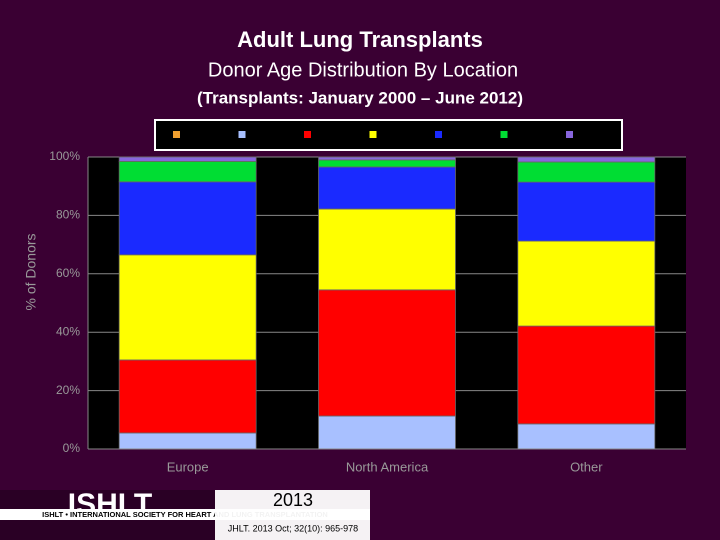 This screenshot has height=540, width=720. Describe the element at coordinates (72, 448) in the screenshot. I see `y-tick-label: 0%` at that location.